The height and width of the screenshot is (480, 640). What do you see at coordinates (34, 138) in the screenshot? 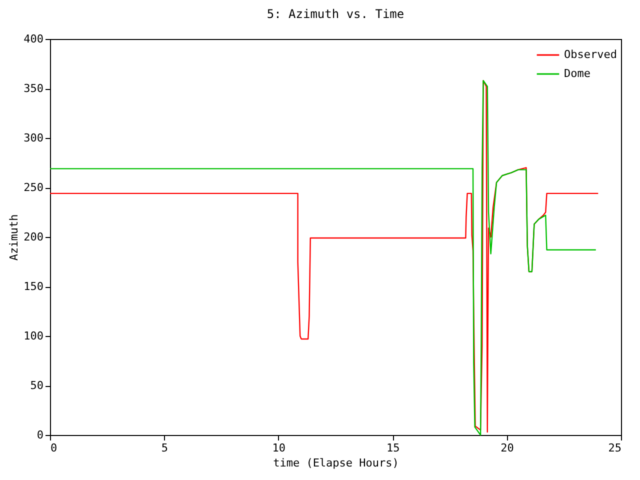
I see `y-tick-label: 300` at bounding box center [34, 138].